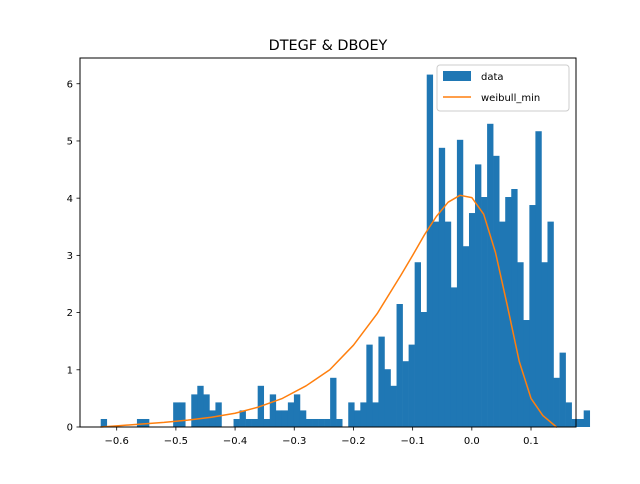  I want to click on x-tick-label: −0.3, so click(294, 441).